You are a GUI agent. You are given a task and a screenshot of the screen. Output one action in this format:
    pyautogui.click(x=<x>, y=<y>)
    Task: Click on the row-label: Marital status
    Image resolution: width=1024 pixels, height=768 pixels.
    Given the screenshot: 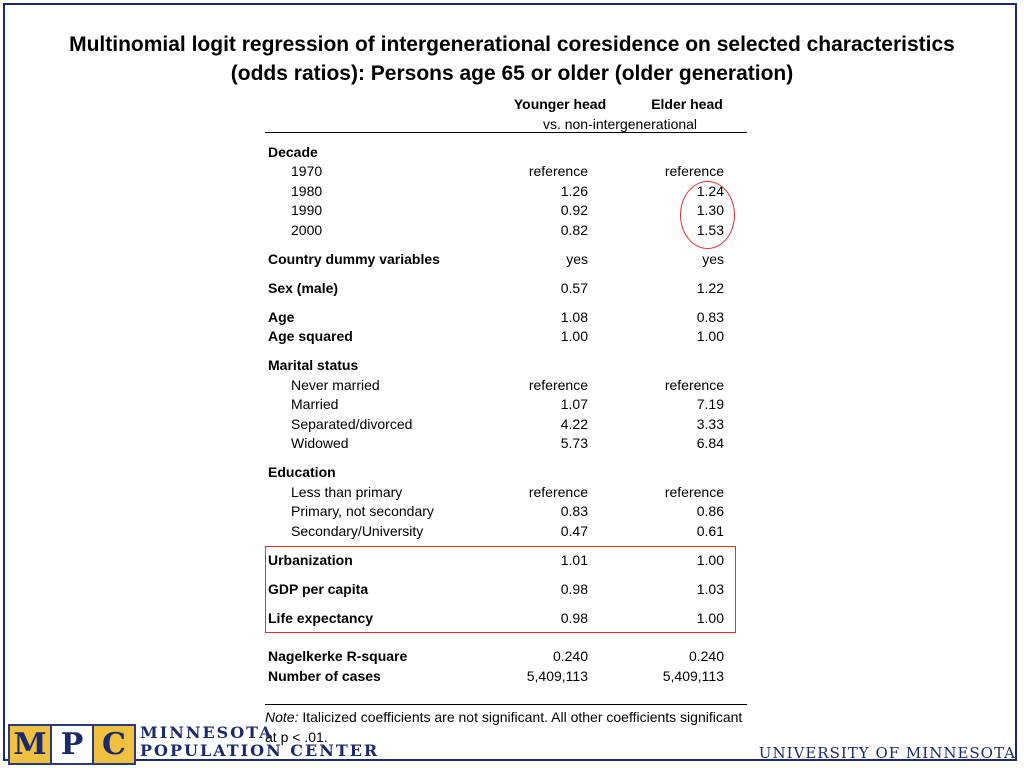 What is the action you would take?
    pyautogui.click(x=313, y=365)
    